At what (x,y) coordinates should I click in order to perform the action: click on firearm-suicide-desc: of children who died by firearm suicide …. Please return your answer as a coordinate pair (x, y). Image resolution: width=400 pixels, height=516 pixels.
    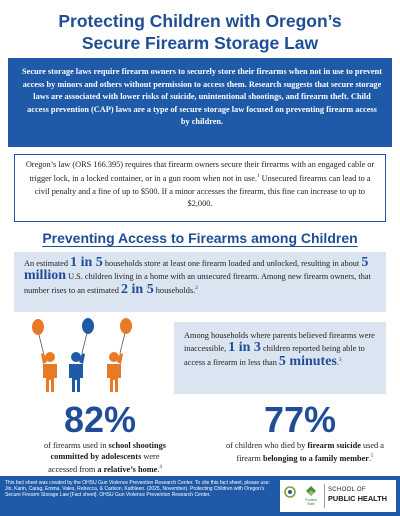
    Looking at the image, I should click on (305, 452).